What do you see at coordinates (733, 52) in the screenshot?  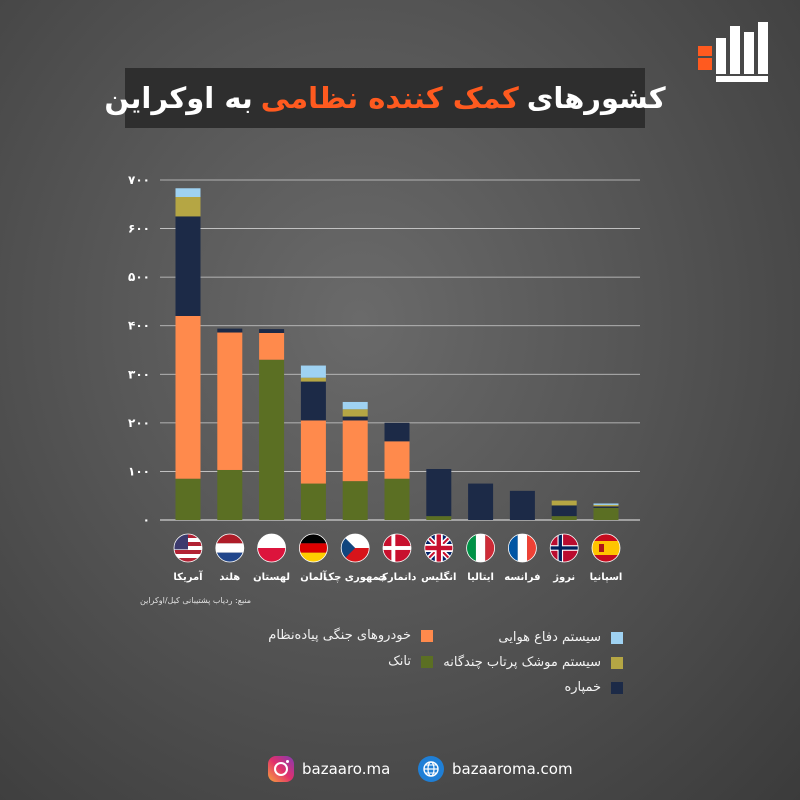 I see `brand-logo` at bounding box center [733, 52].